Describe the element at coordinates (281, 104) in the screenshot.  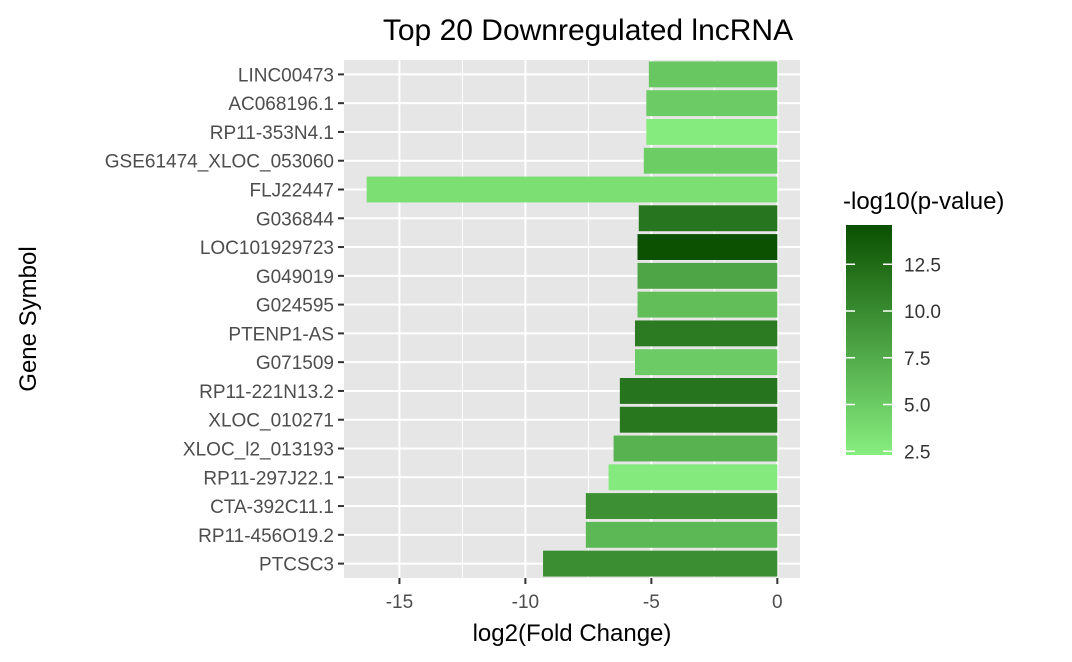
I see `y-tick-label: AC068196.1` at that location.